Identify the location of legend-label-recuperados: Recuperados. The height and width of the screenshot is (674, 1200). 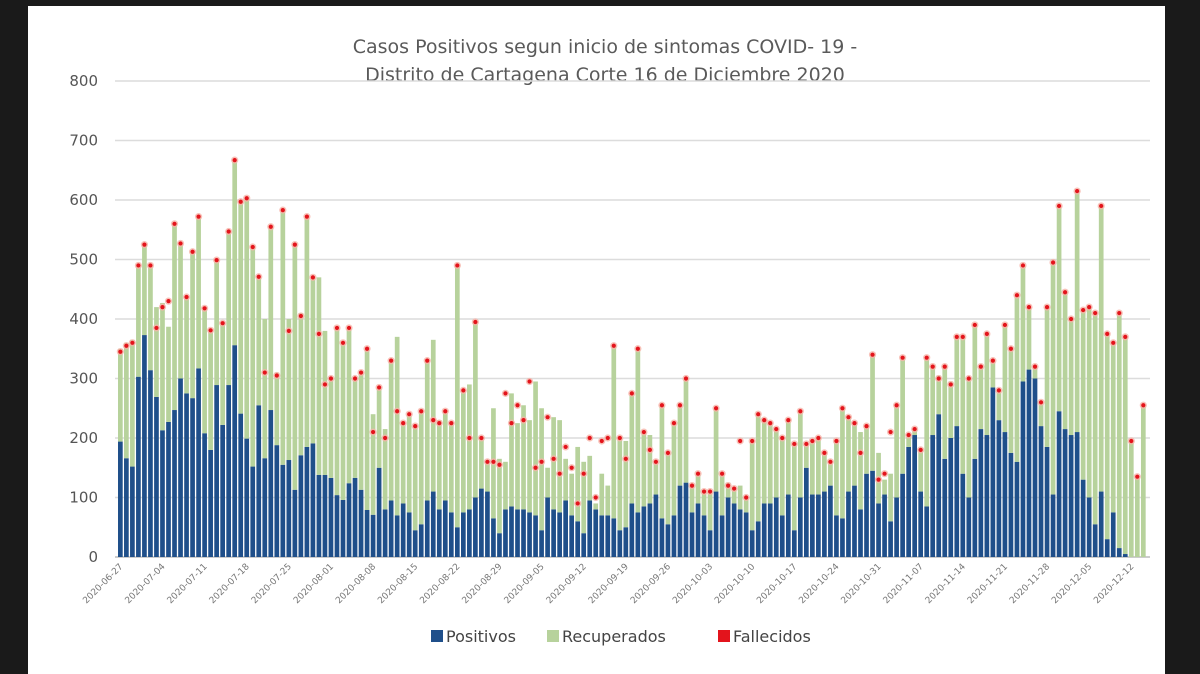
(614, 636).